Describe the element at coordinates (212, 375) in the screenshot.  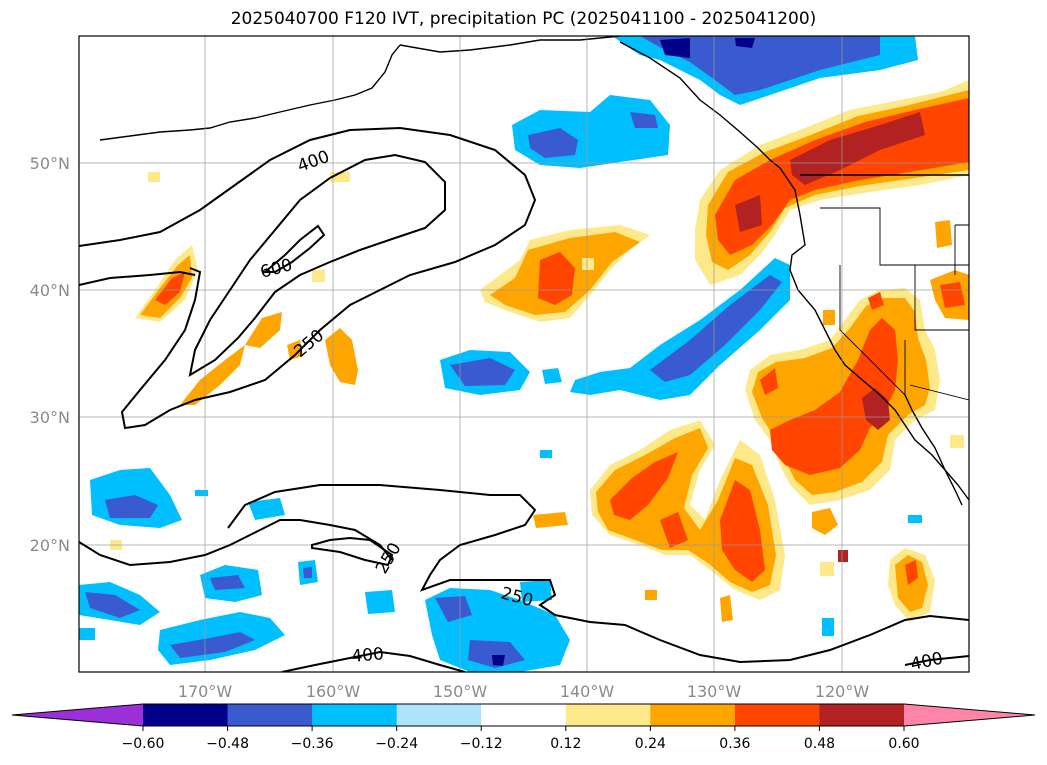
I see `pos-region-w2` at that location.